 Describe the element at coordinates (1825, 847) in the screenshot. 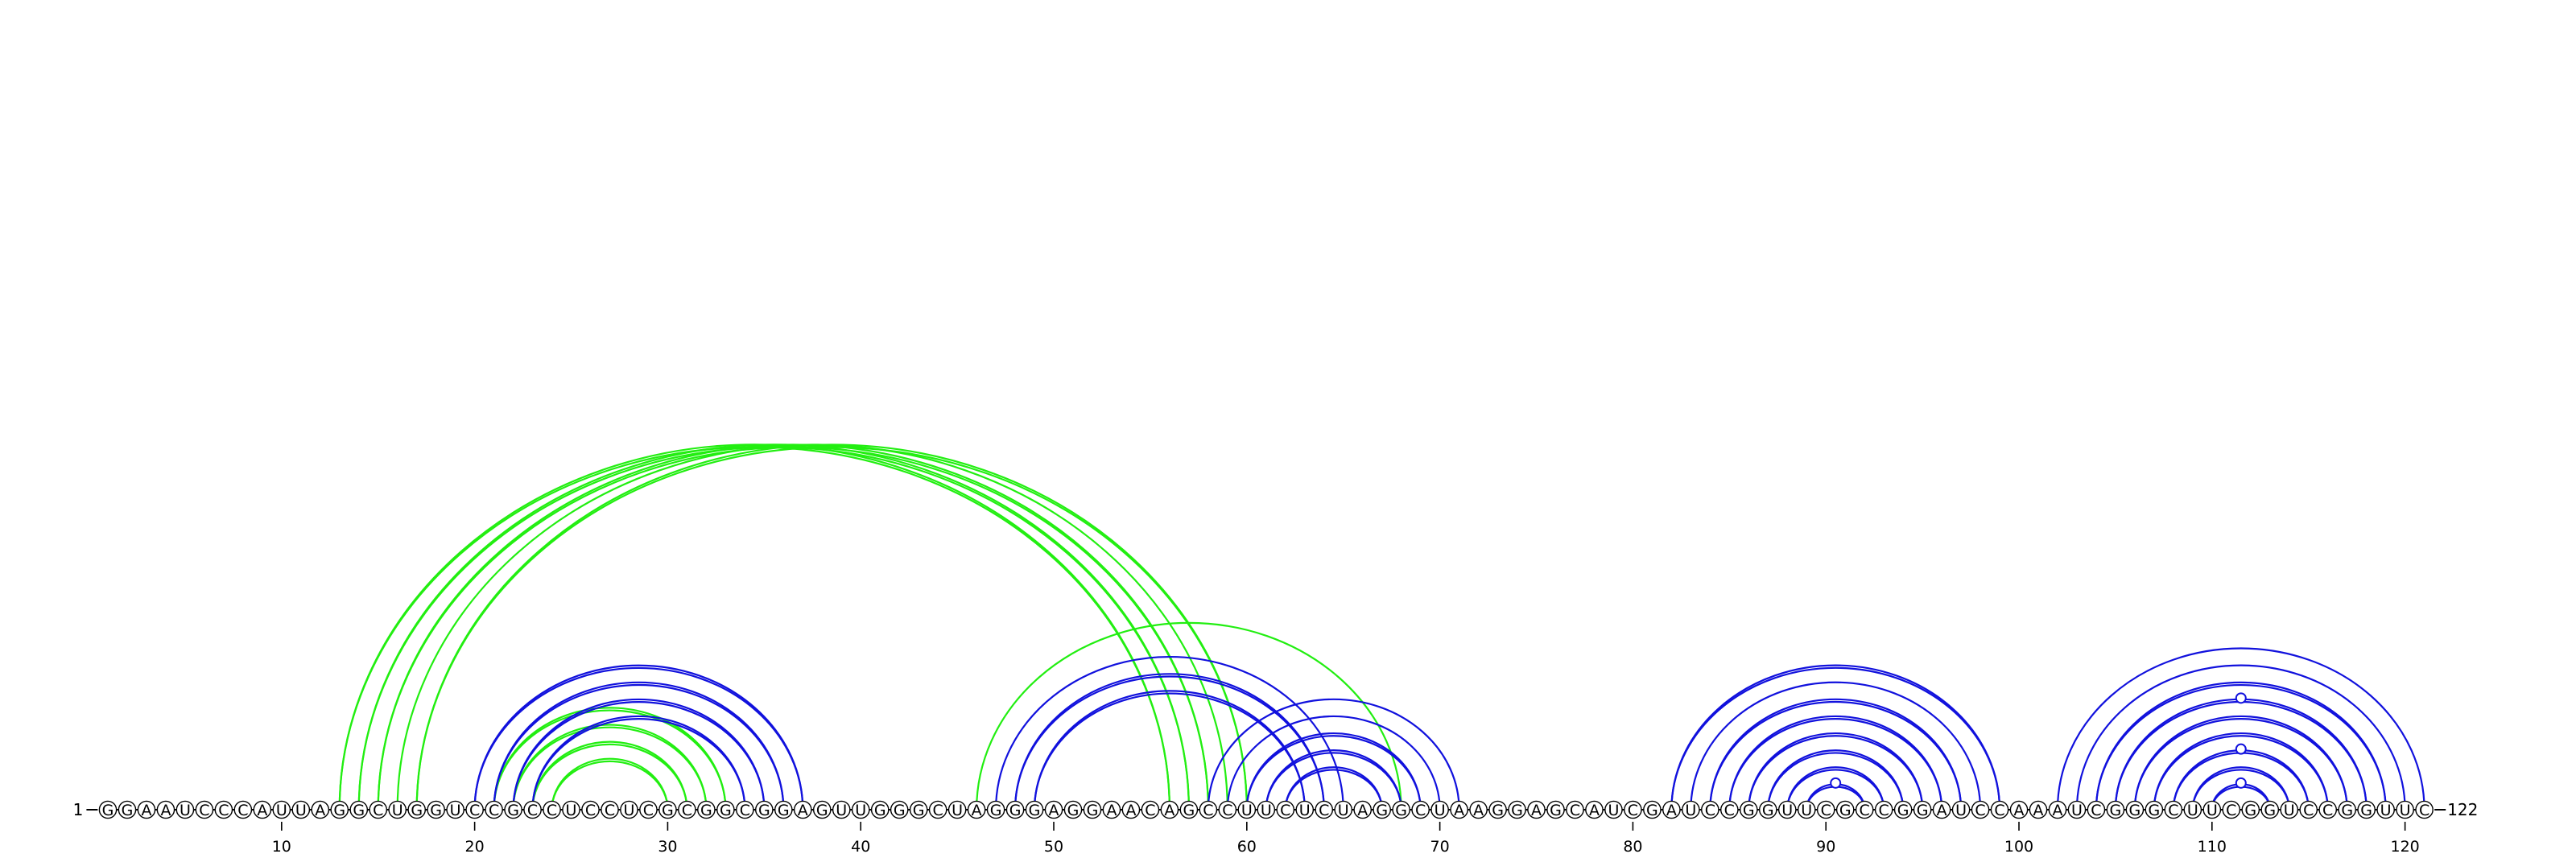

I see `tick-label: 90` at that location.